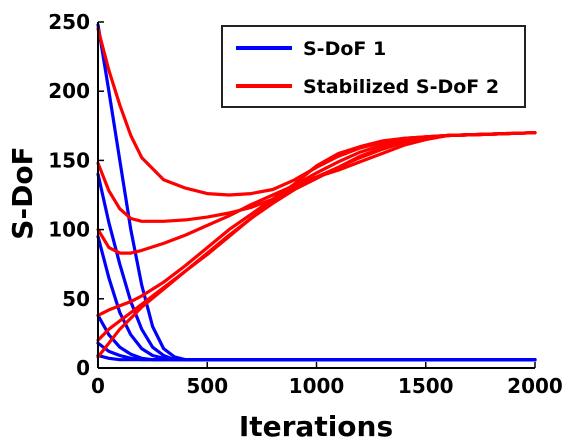 The height and width of the screenshot is (443, 581). I want to click on legend-label: Stabilized S-DoF 2, so click(401, 87).